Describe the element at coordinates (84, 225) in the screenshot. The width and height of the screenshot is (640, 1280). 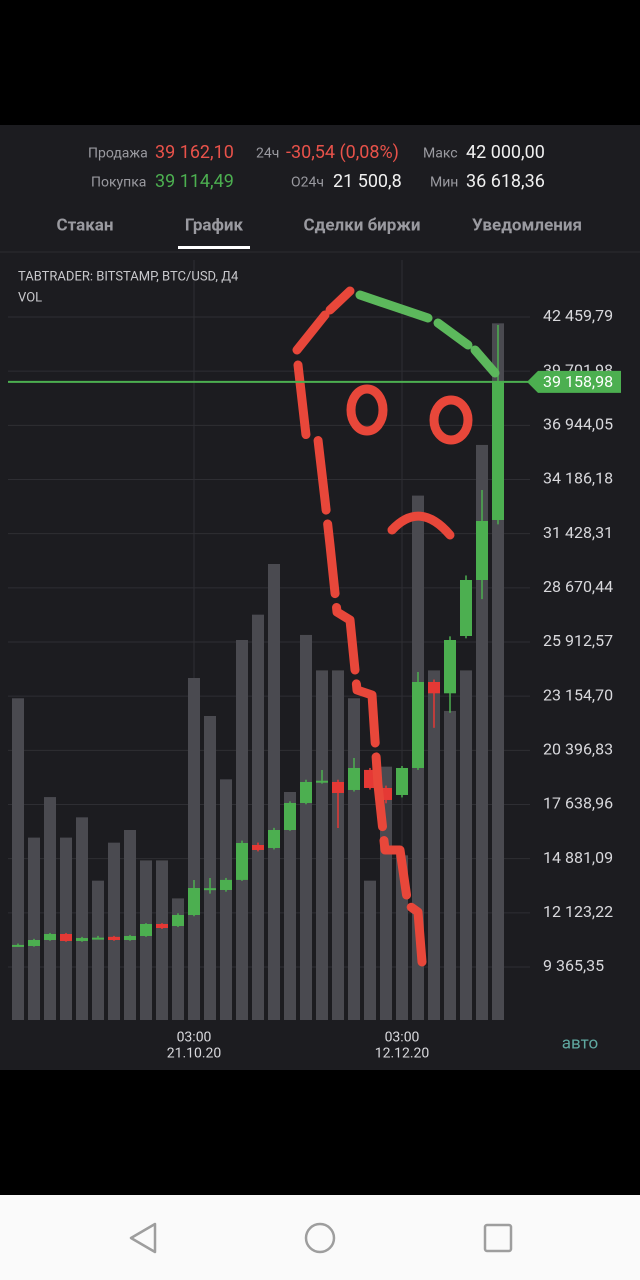
I see `tab: Стакан` at that location.